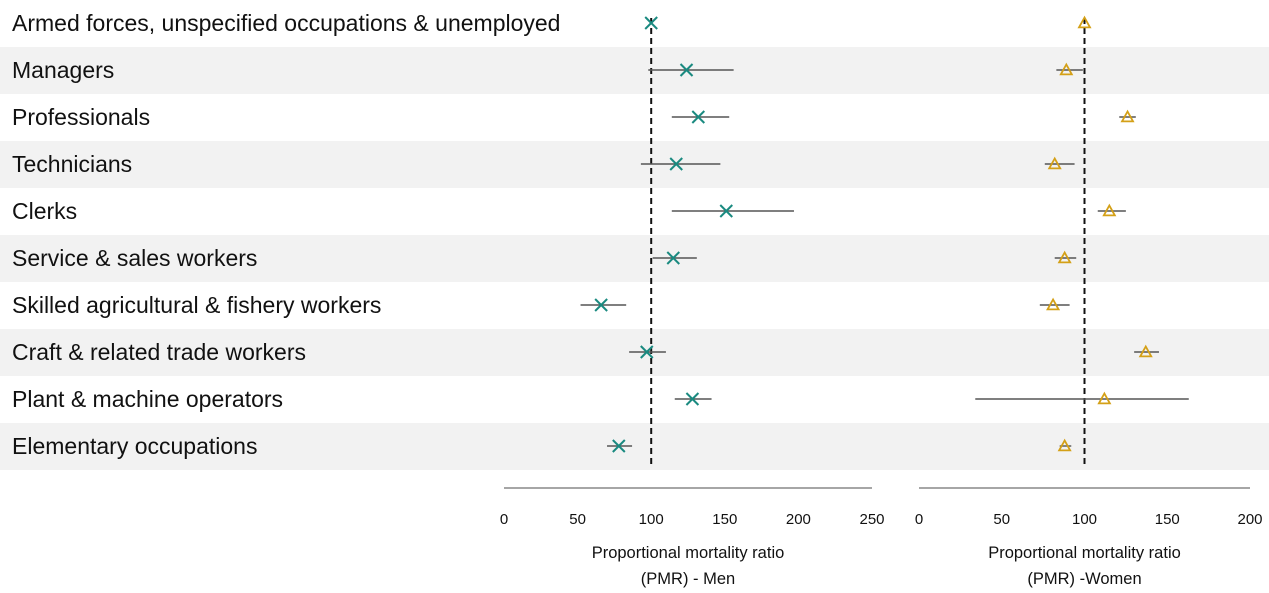  Describe the element at coordinates (159, 352) in the screenshot. I see `category-label: Craft & related trade workers` at that location.